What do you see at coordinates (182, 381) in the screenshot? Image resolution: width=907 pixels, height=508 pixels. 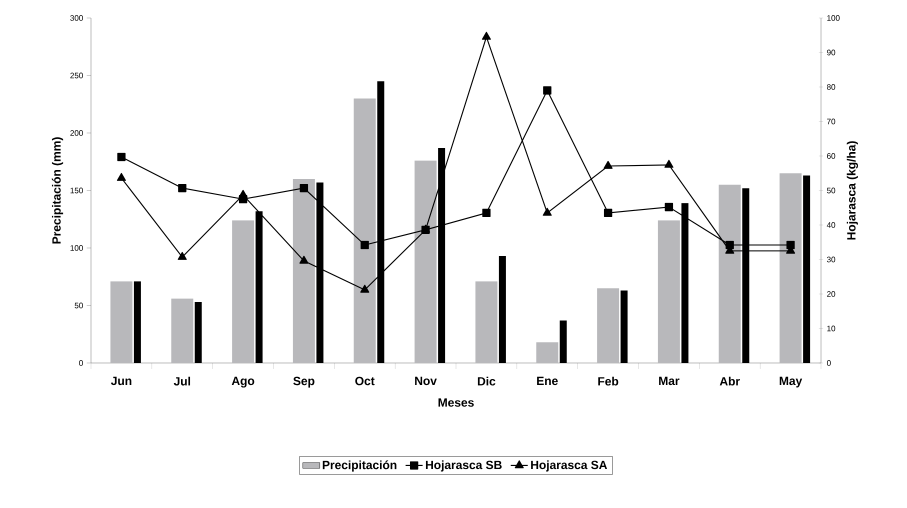 I see `x-tick-label: Jul` at bounding box center [182, 381].